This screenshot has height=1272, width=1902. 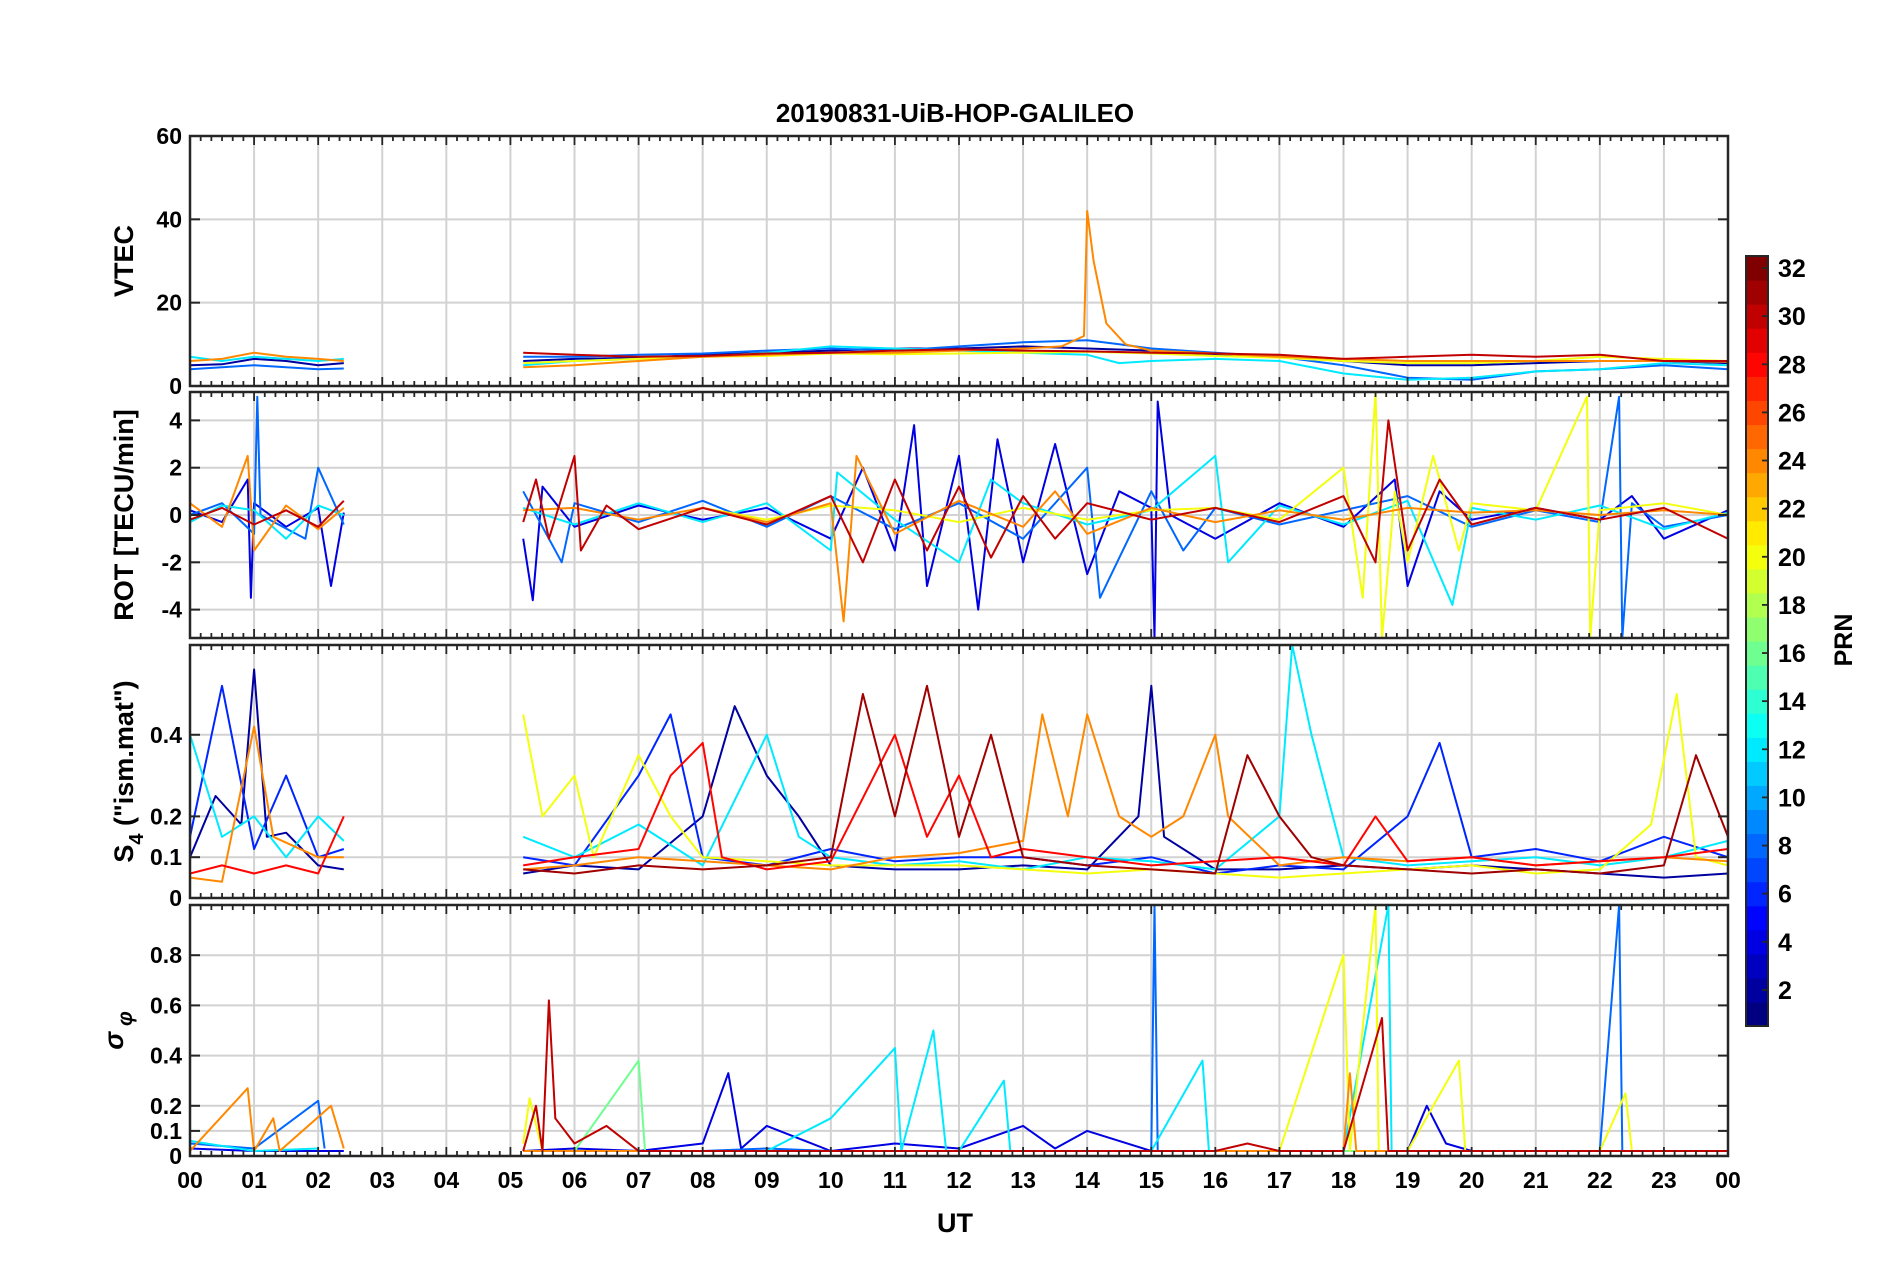 What do you see at coordinates (1728, 1180) in the screenshot?
I see `x-tick-label: 00` at bounding box center [1728, 1180].